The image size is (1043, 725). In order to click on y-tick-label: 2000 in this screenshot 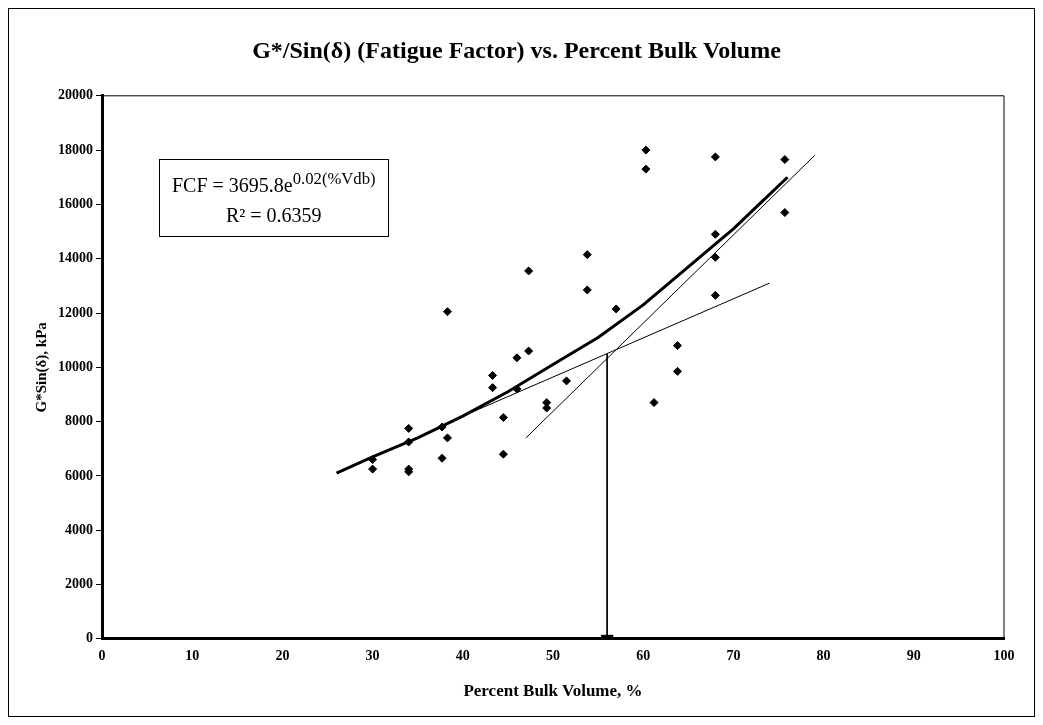, I will do `click(79, 584)`.